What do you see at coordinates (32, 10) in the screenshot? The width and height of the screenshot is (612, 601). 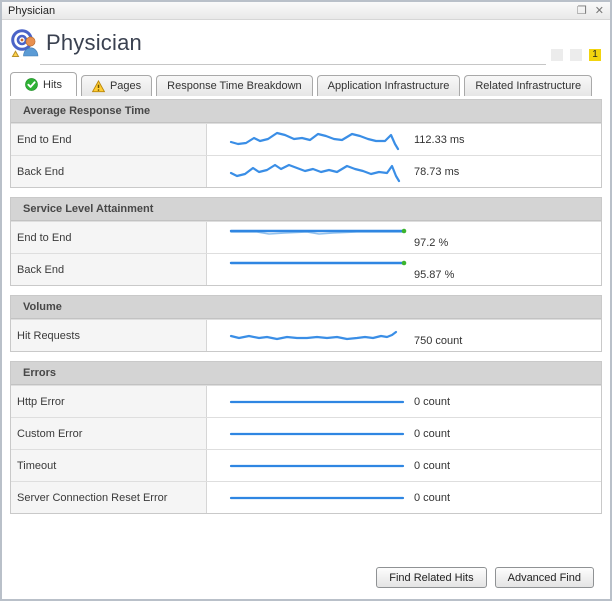 I see `window-title: Physician` at bounding box center [32, 10].